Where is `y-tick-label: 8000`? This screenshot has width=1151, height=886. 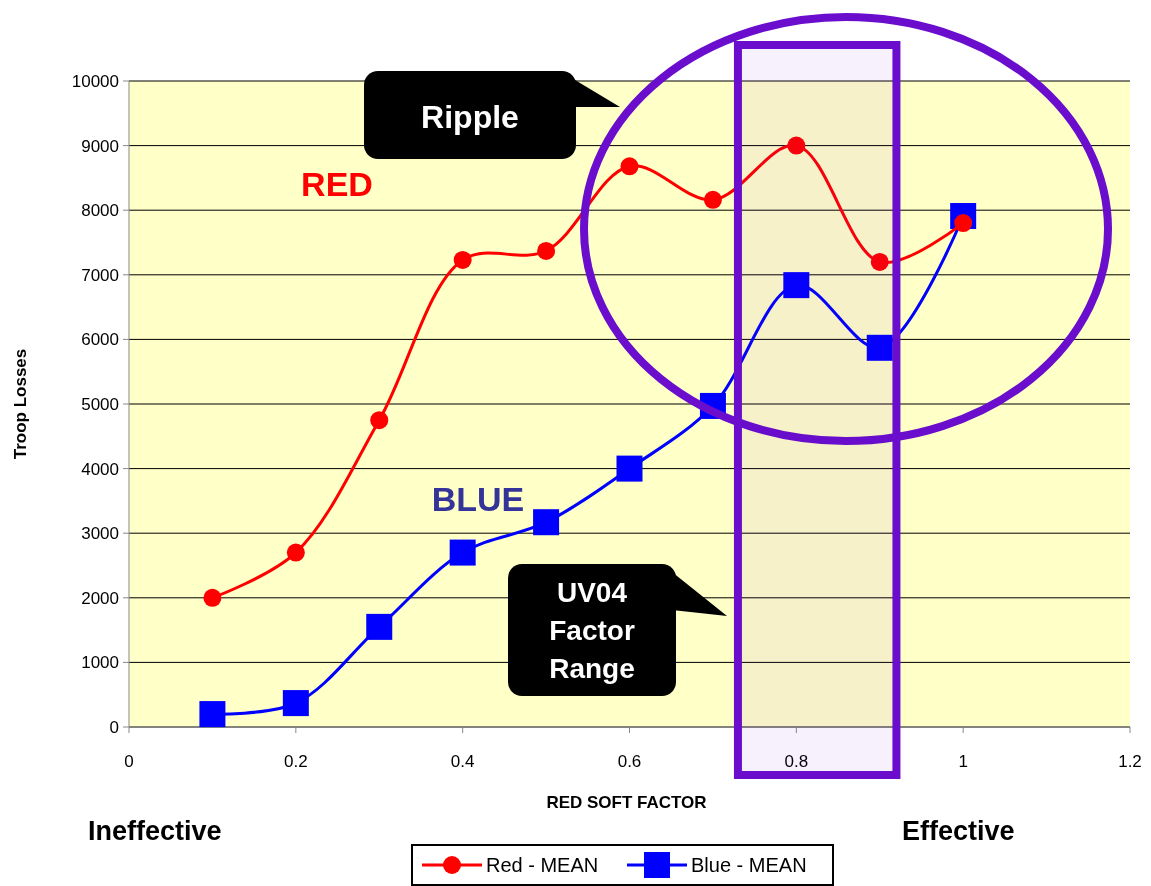 y-tick-label: 8000 is located at coordinates (100, 211).